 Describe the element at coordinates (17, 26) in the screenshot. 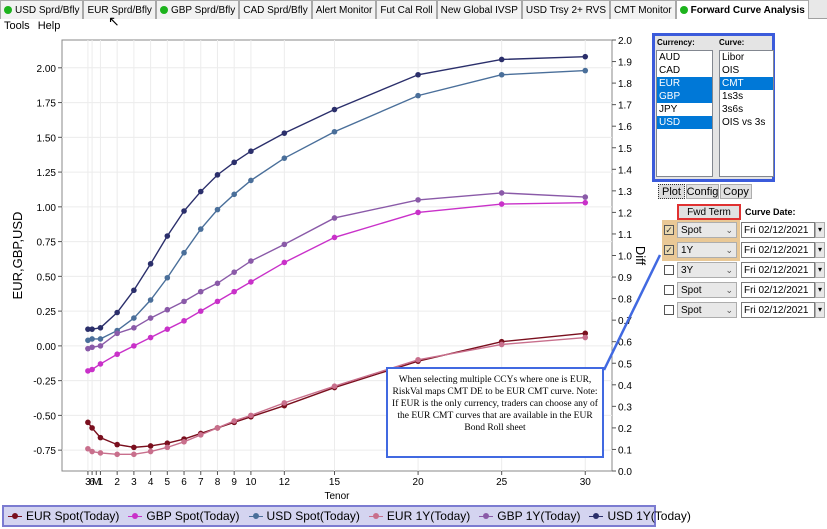

I see `menu-tools: Tools` at that location.